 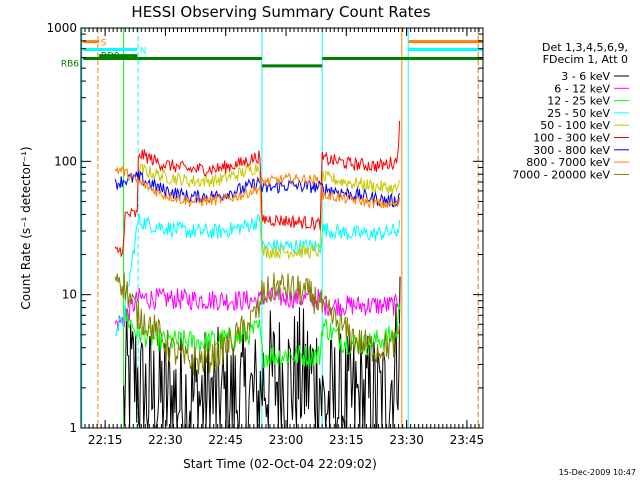 What do you see at coordinates (575, 125) in the screenshot?
I see `legend-label-4: 50 - 100 keV` at bounding box center [575, 125].